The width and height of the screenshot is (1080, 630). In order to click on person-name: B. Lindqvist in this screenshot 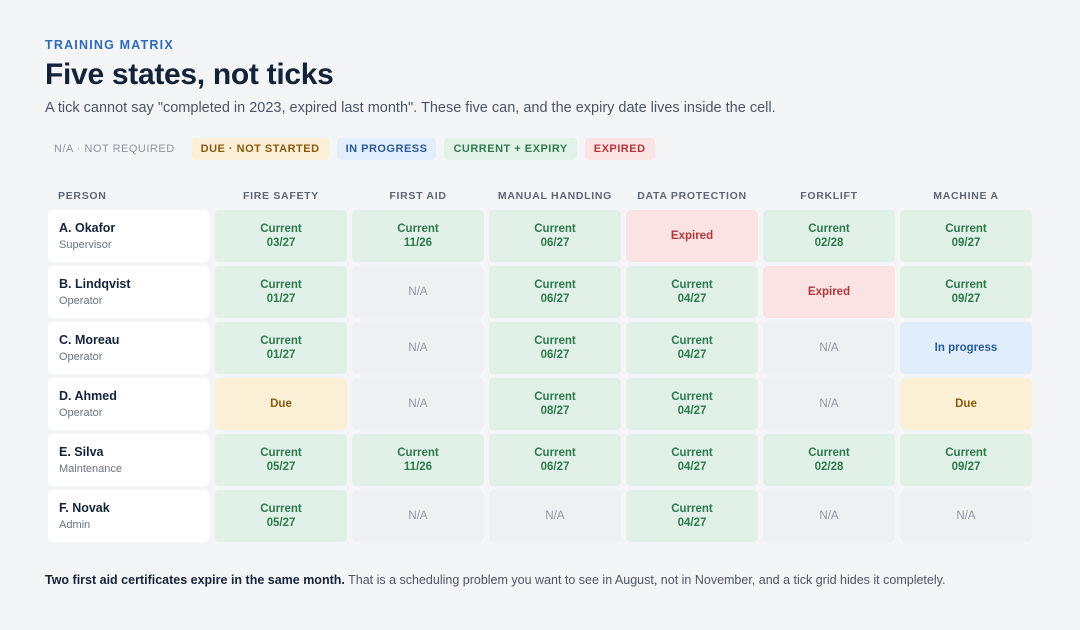, I will do `click(95, 284)`.